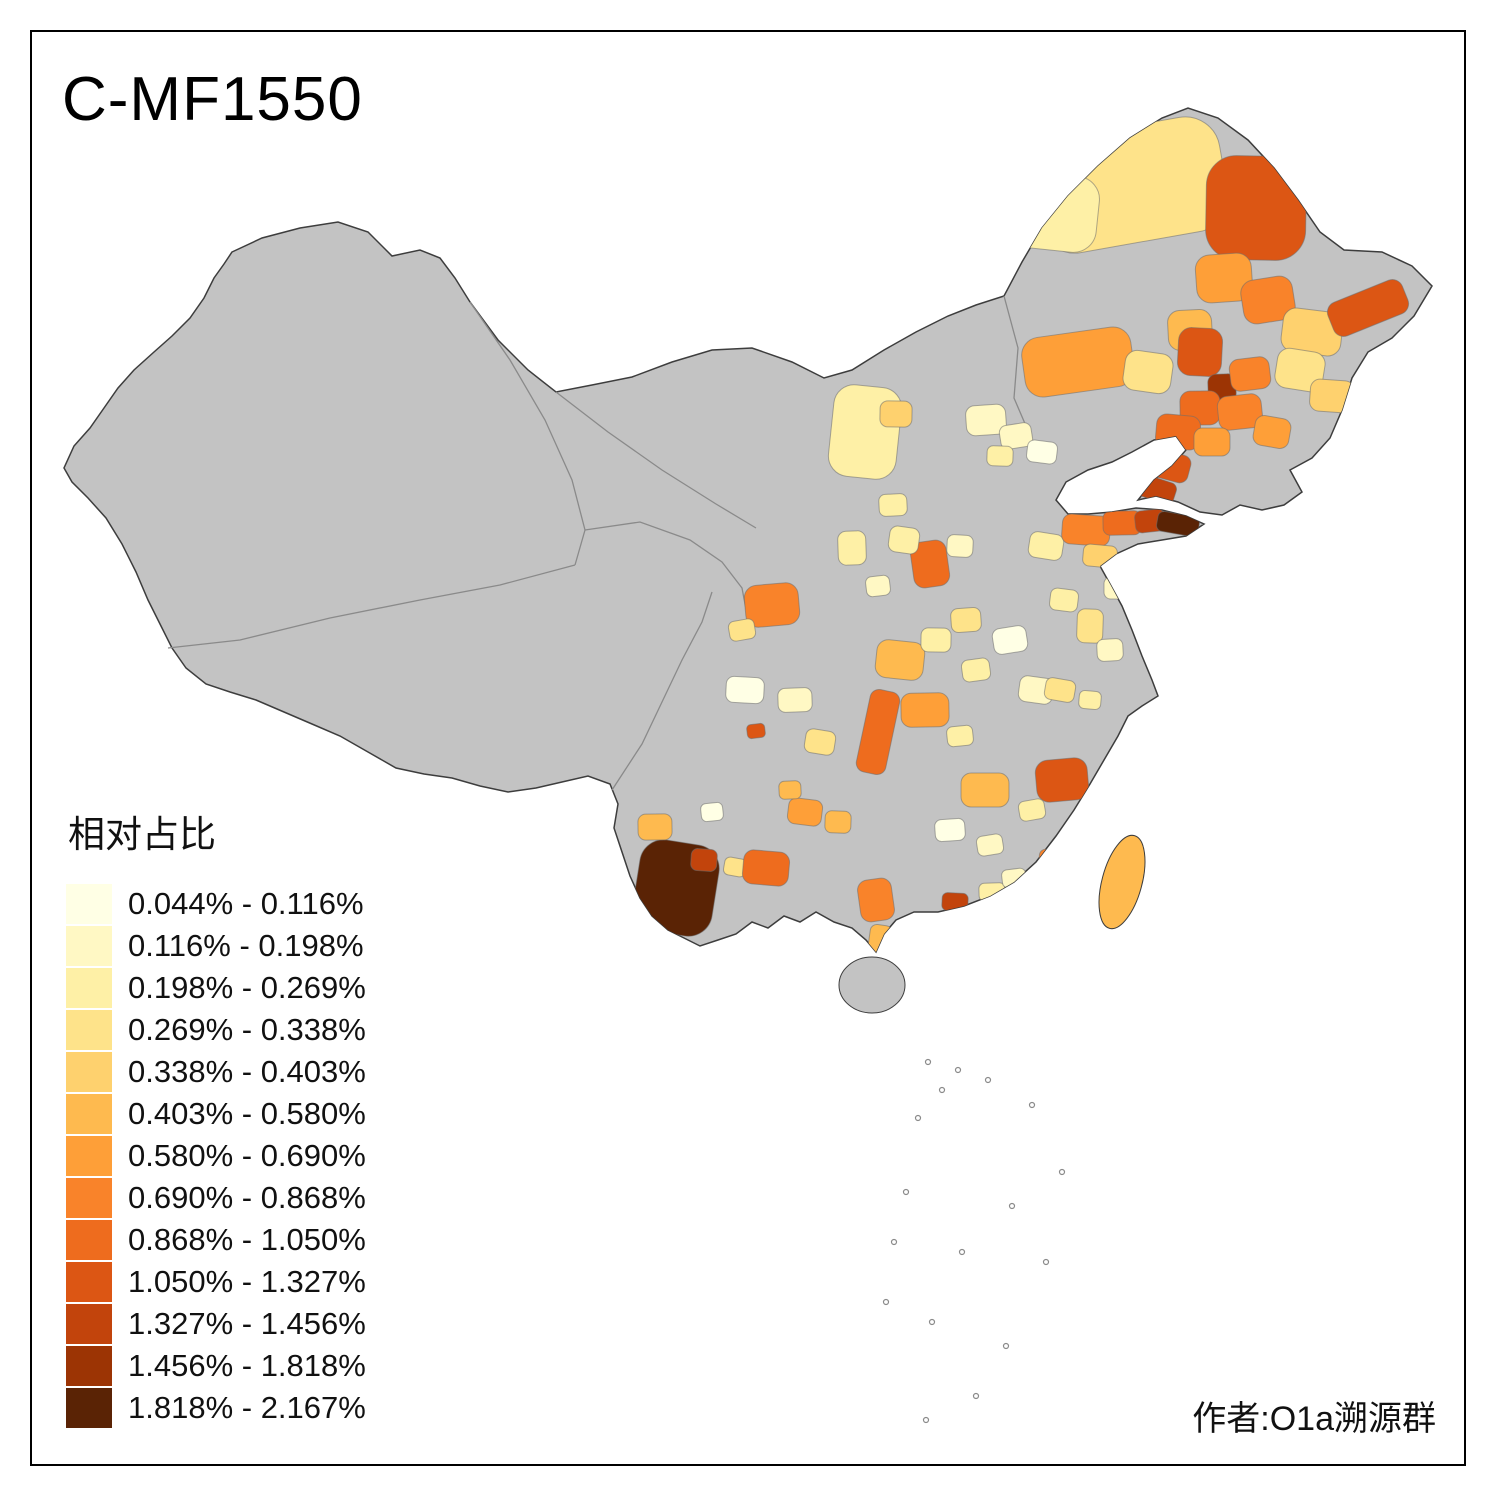 The image size is (1500, 1500). What do you see at coordinates (1122, 882) in the screenshot?
I see `taiwan-island` at bounding box center [1122, 882].